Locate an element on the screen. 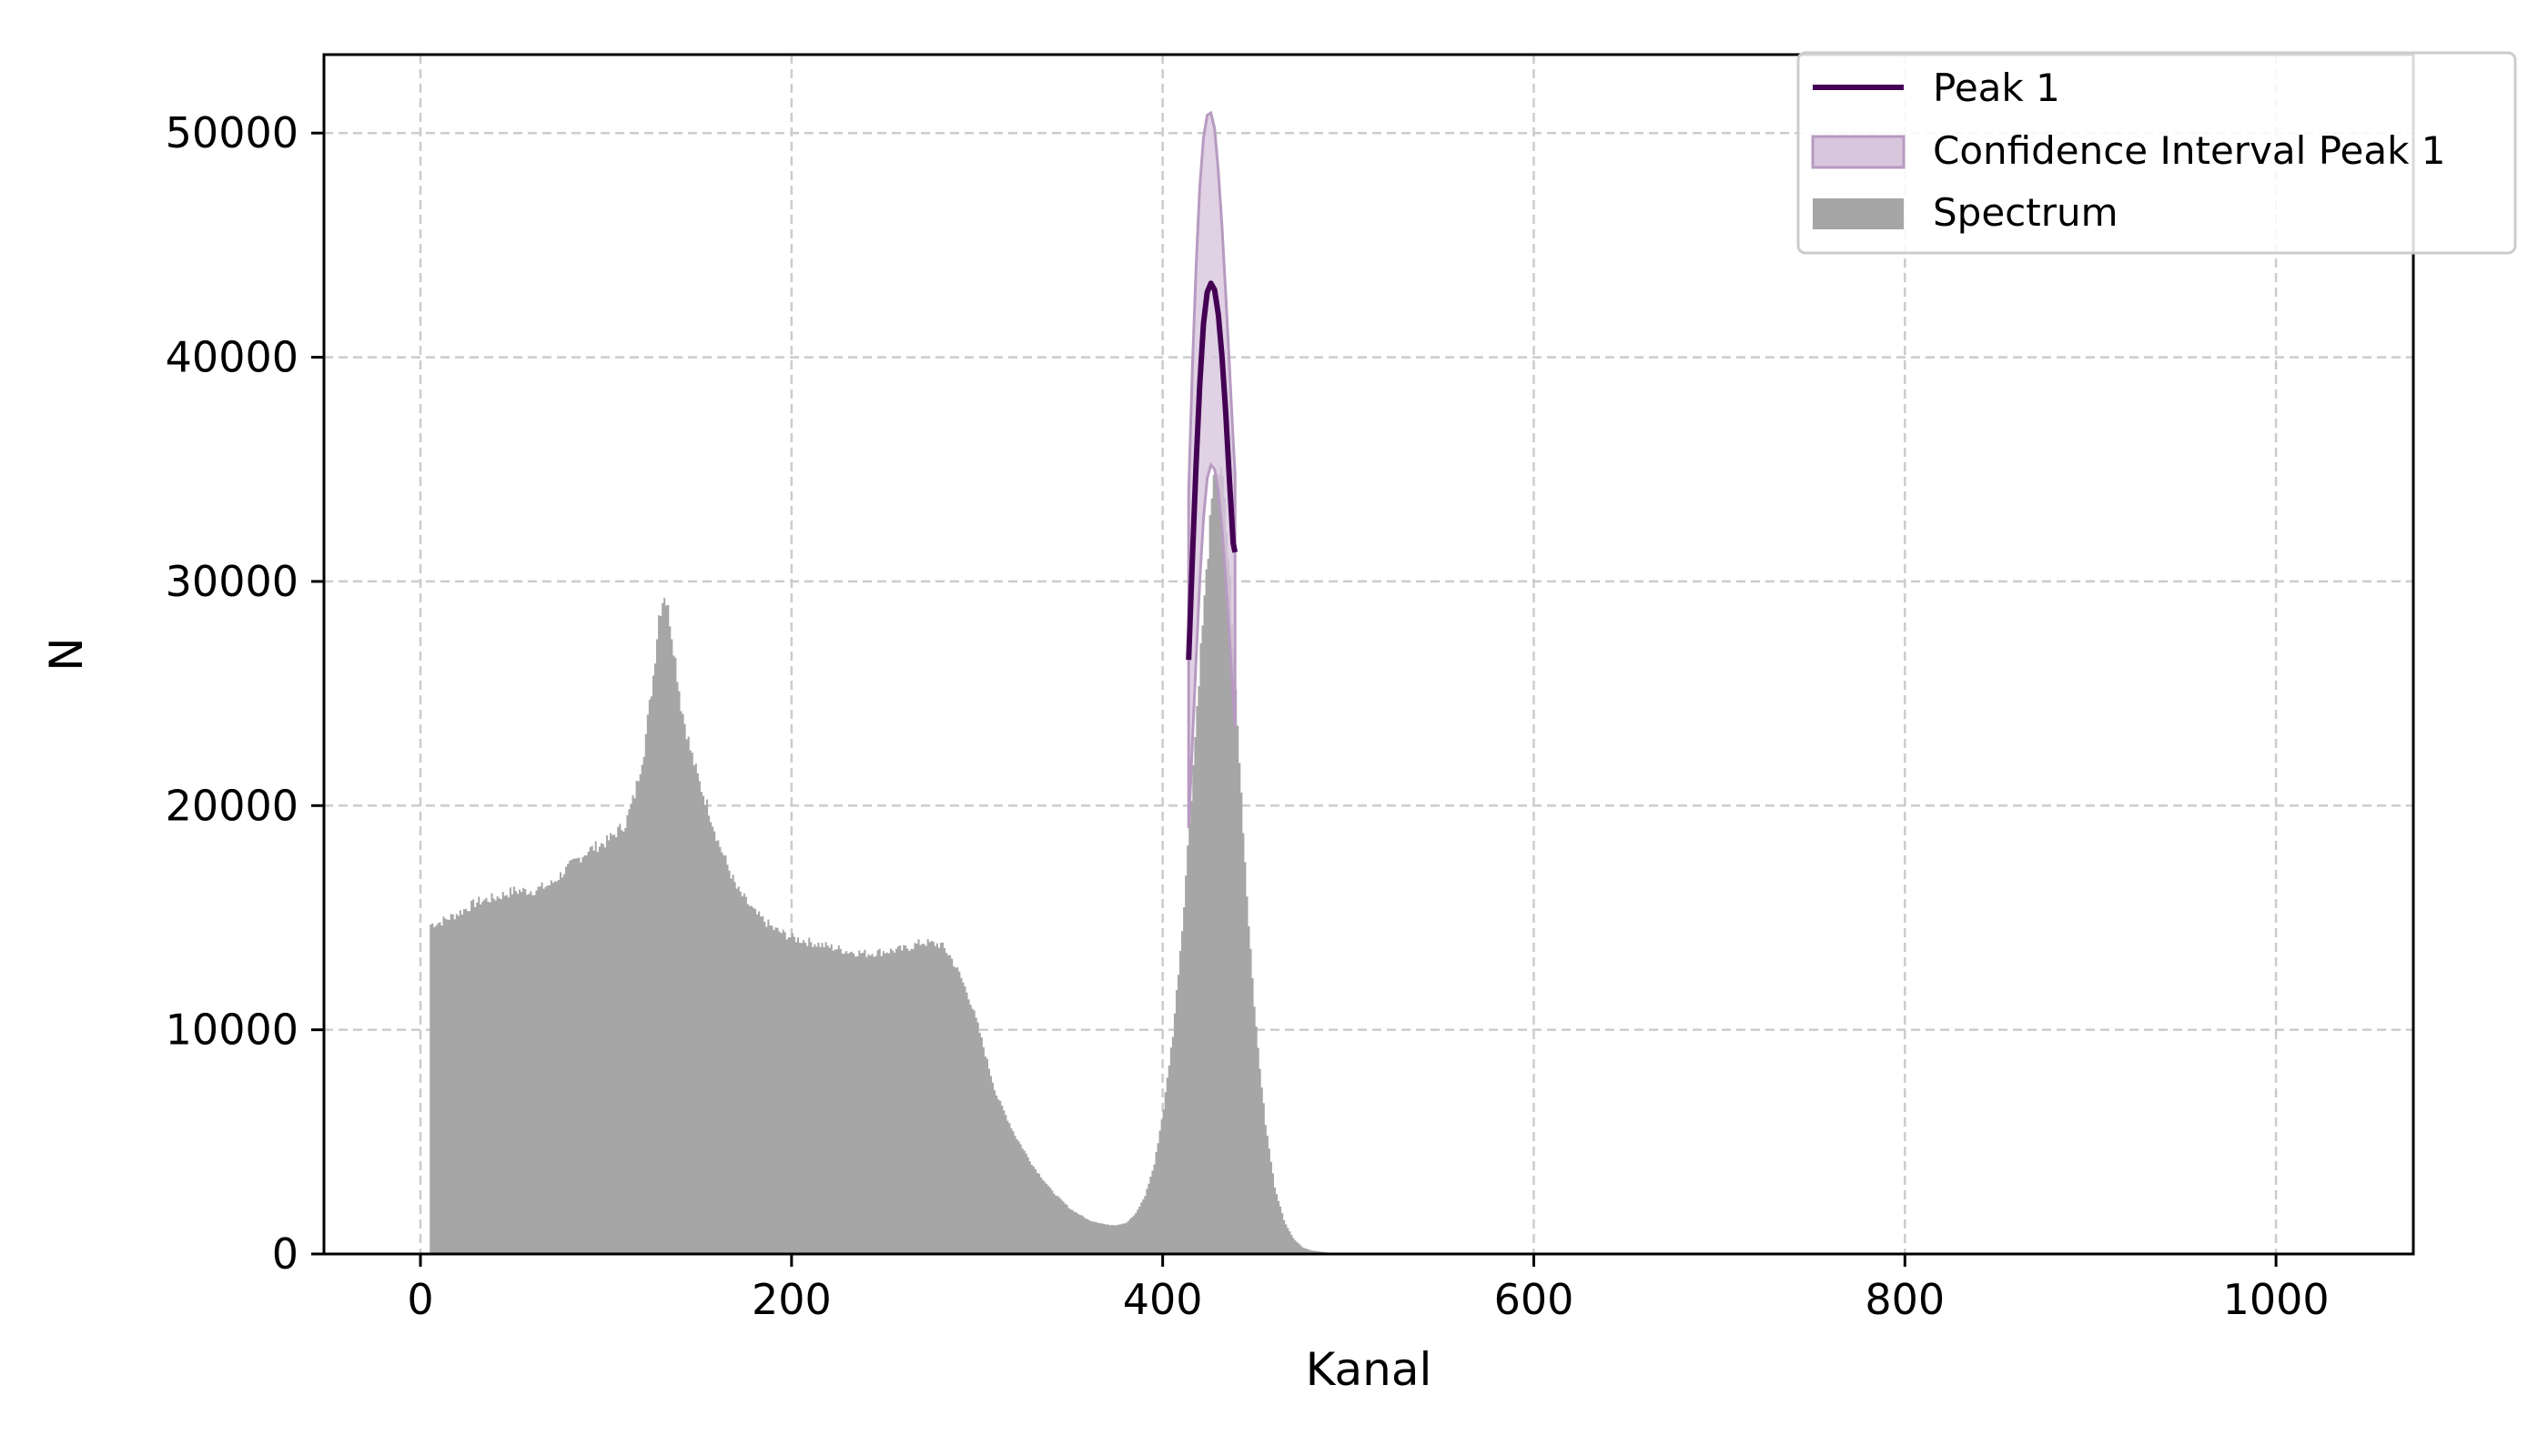  legend-label-spectrum: Spectrum is located at coordinates (2026, 213).